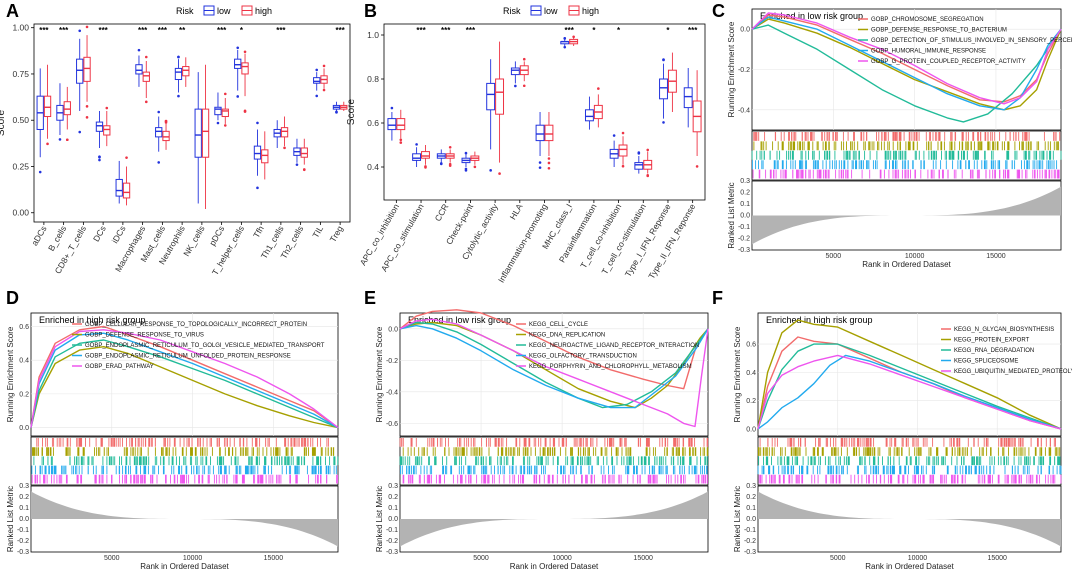  I want to click on y-axis-label: Running Enrichment Score, so click(379, 374).